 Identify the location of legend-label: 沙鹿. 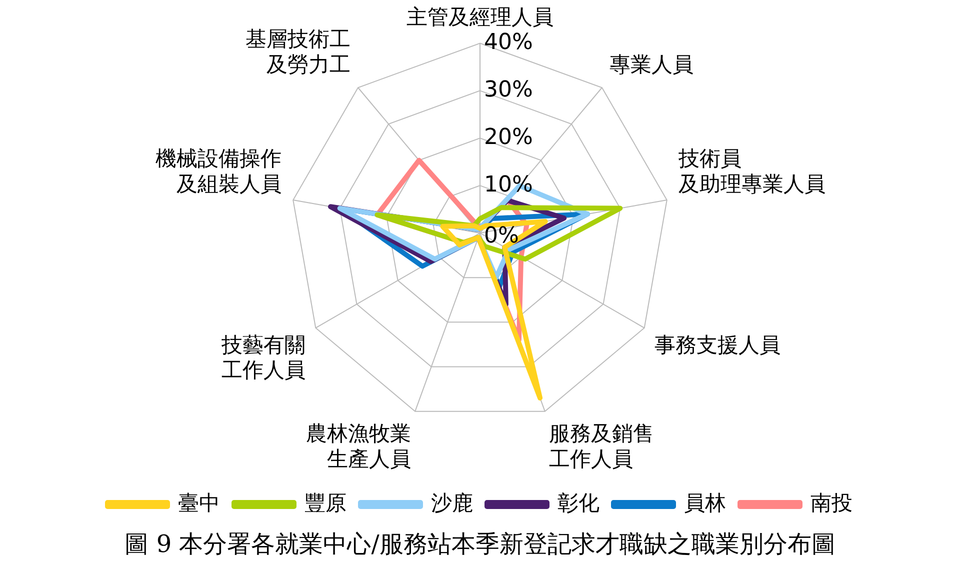
(452, 502).